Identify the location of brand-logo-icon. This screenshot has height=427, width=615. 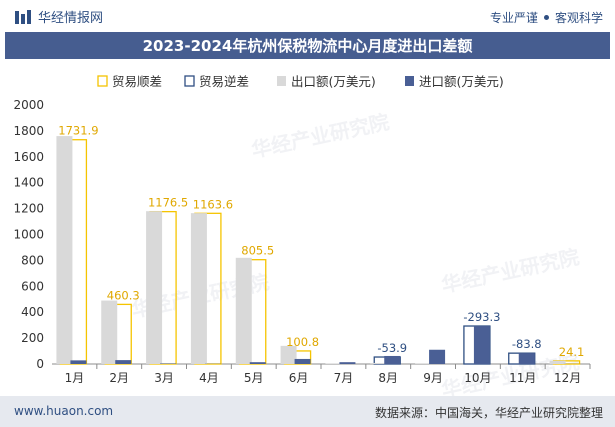
(23, 16).